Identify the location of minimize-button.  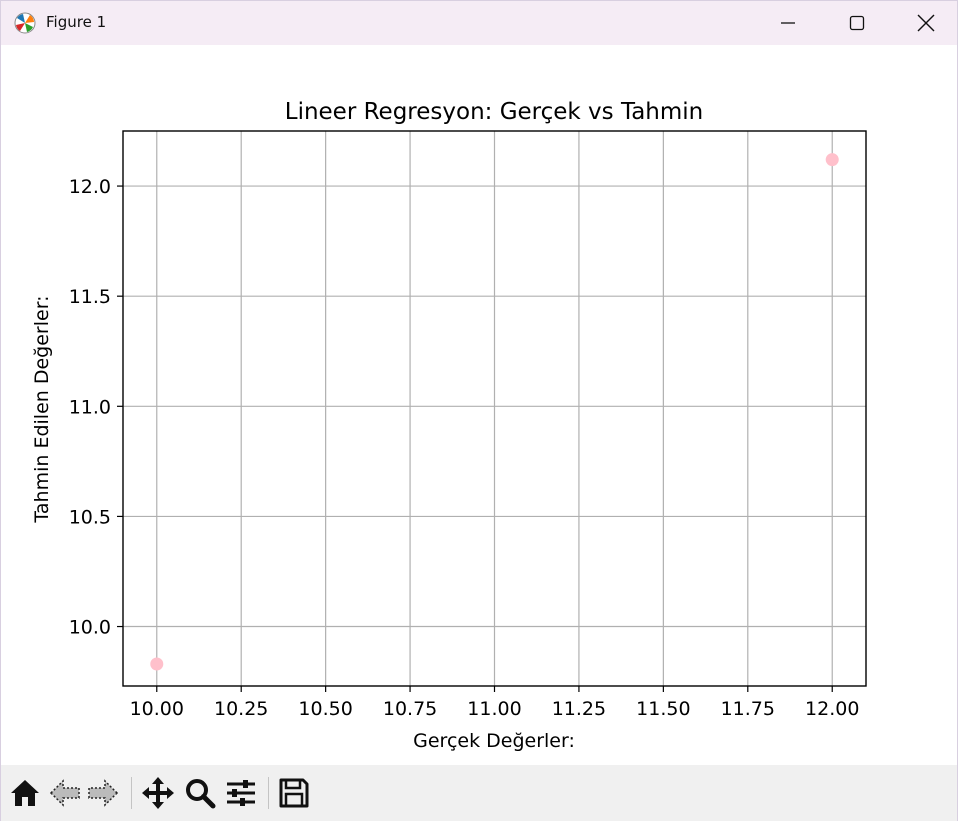
(788, 23).